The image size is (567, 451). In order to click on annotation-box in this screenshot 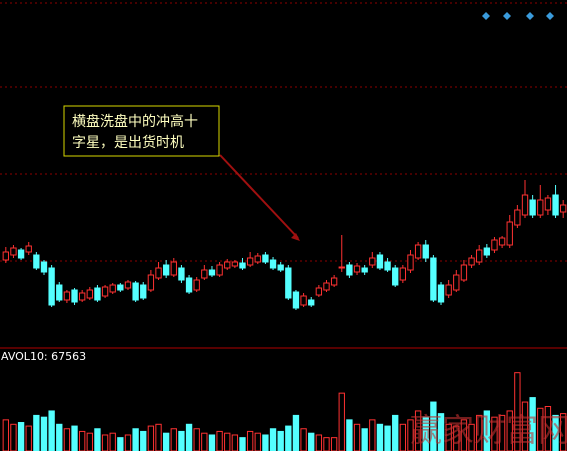, I will do `click(141, 131)`.